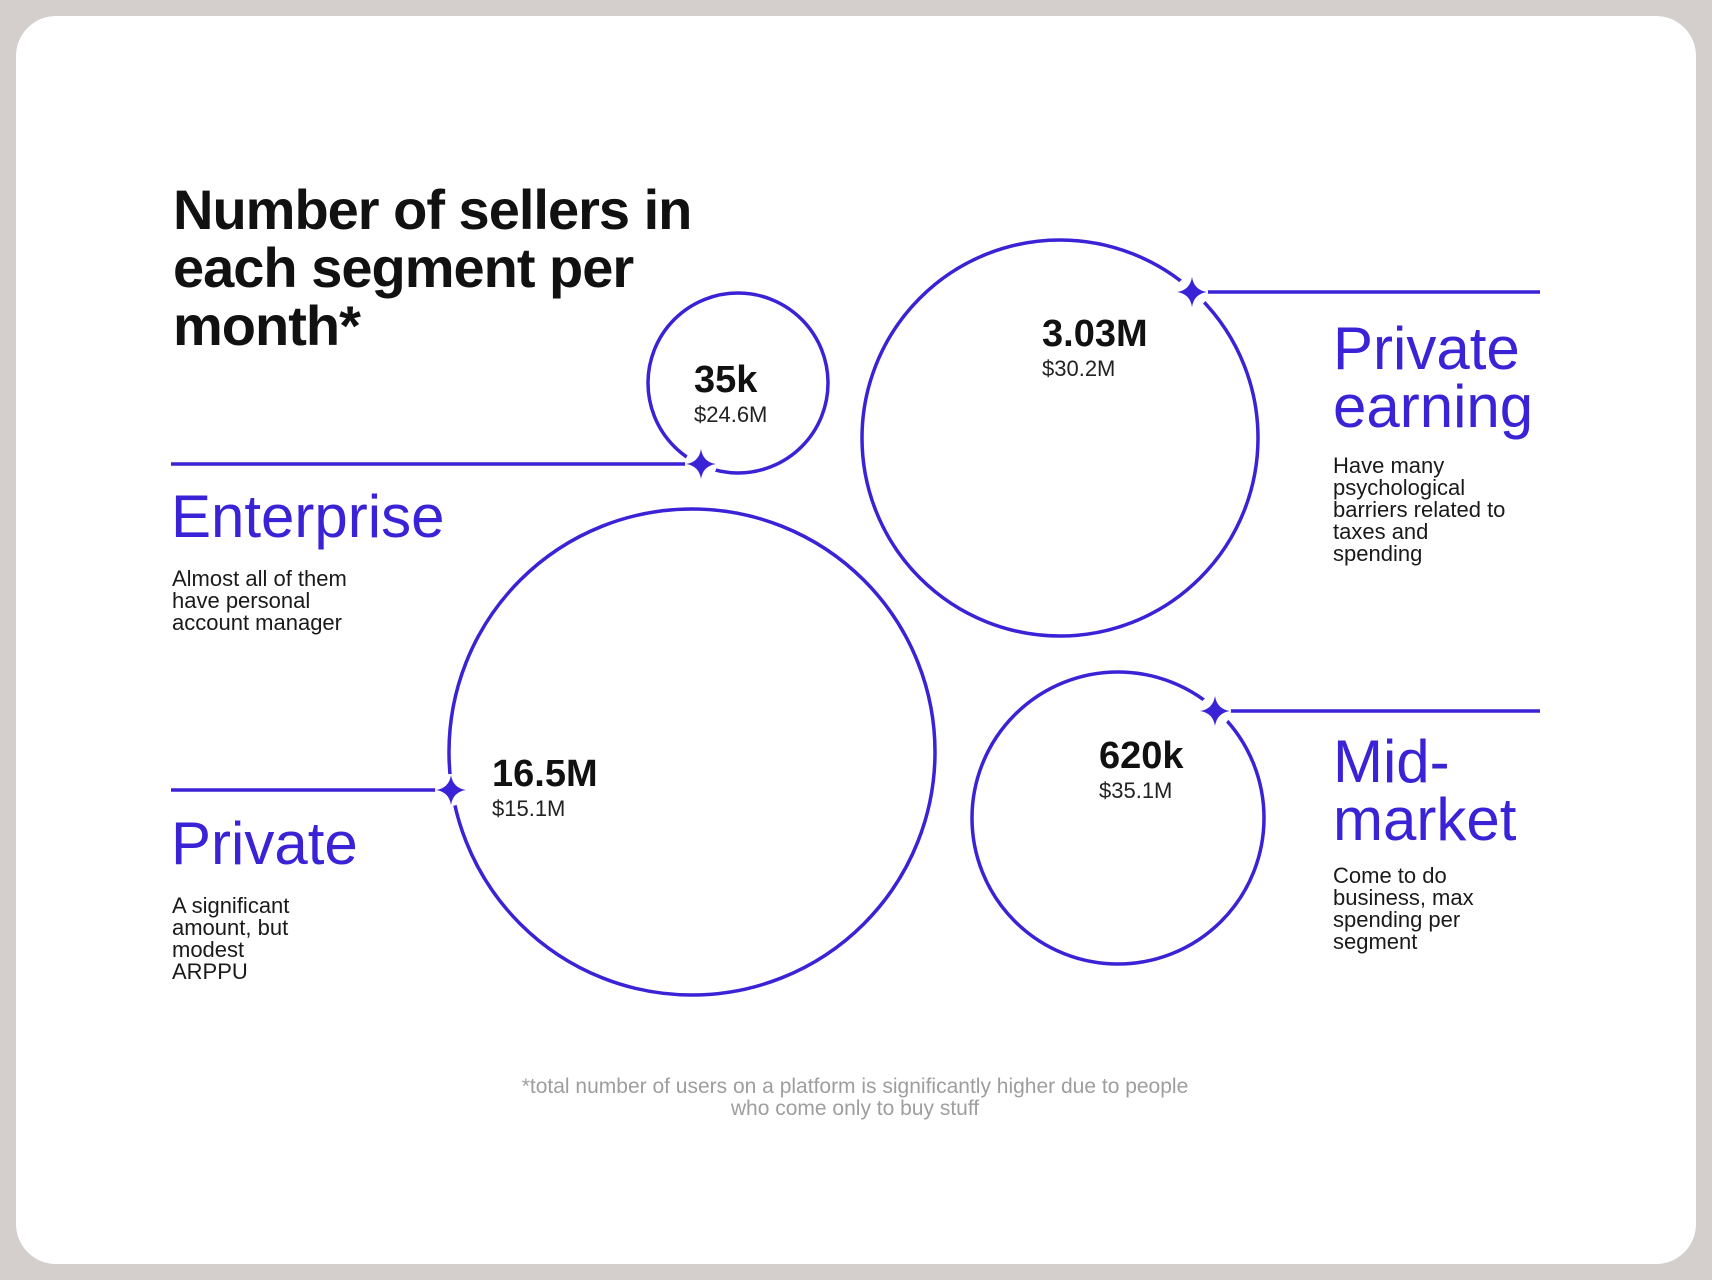 This screenshot has width=1712, height=1280. I want to click on private-earning-label: Private earning, so click(1433, 377).